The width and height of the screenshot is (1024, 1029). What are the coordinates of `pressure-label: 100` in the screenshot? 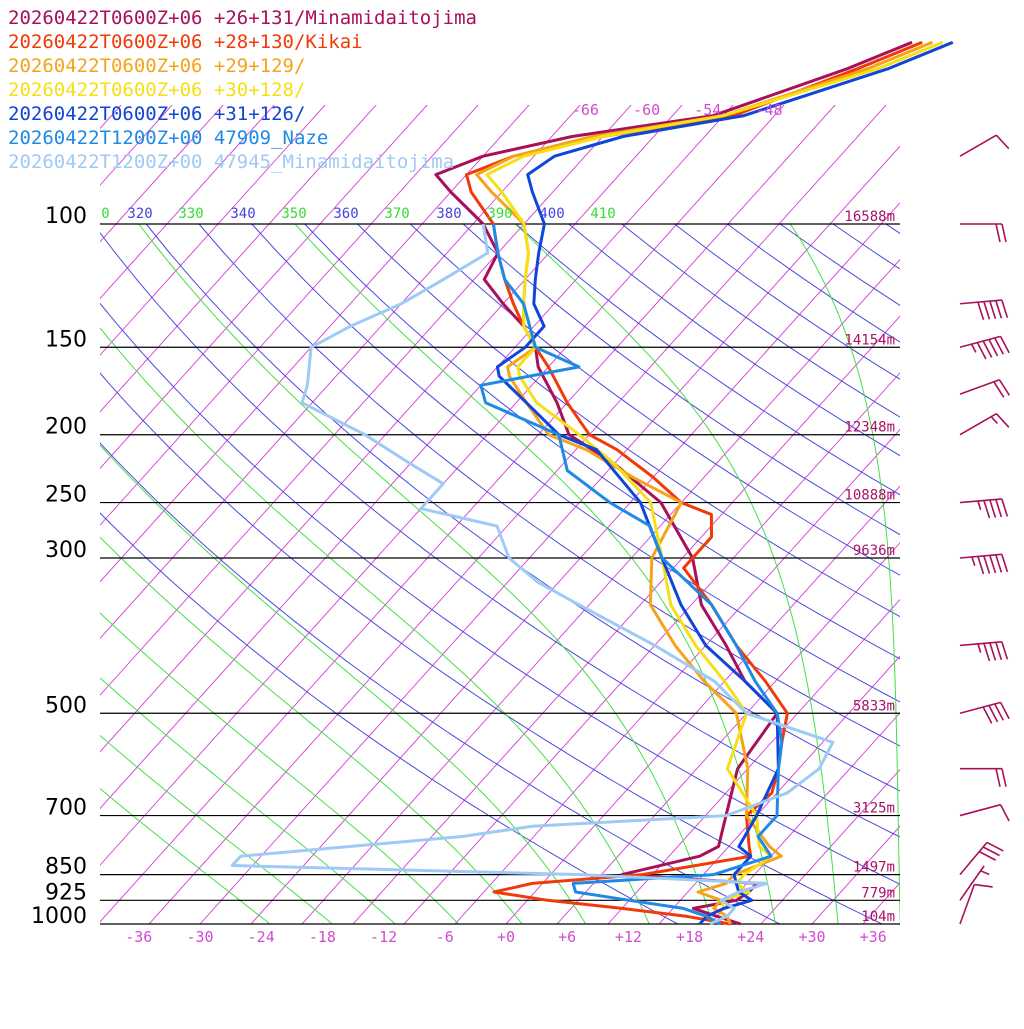 It's located at (66, 216).